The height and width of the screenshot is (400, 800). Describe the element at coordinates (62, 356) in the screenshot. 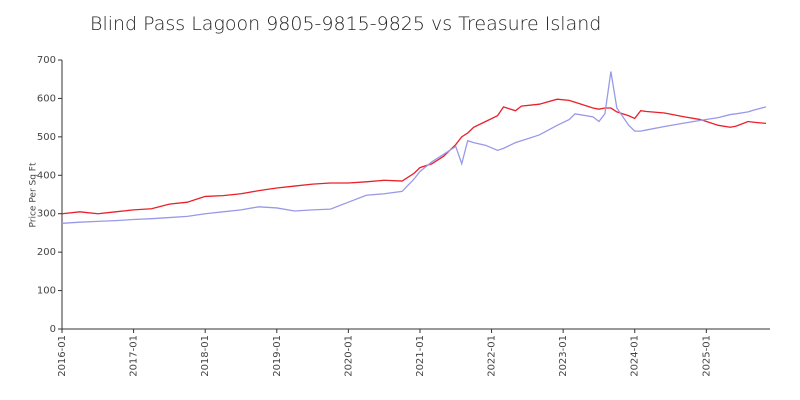

I see `x-tick-label: 2016-01` at that location.